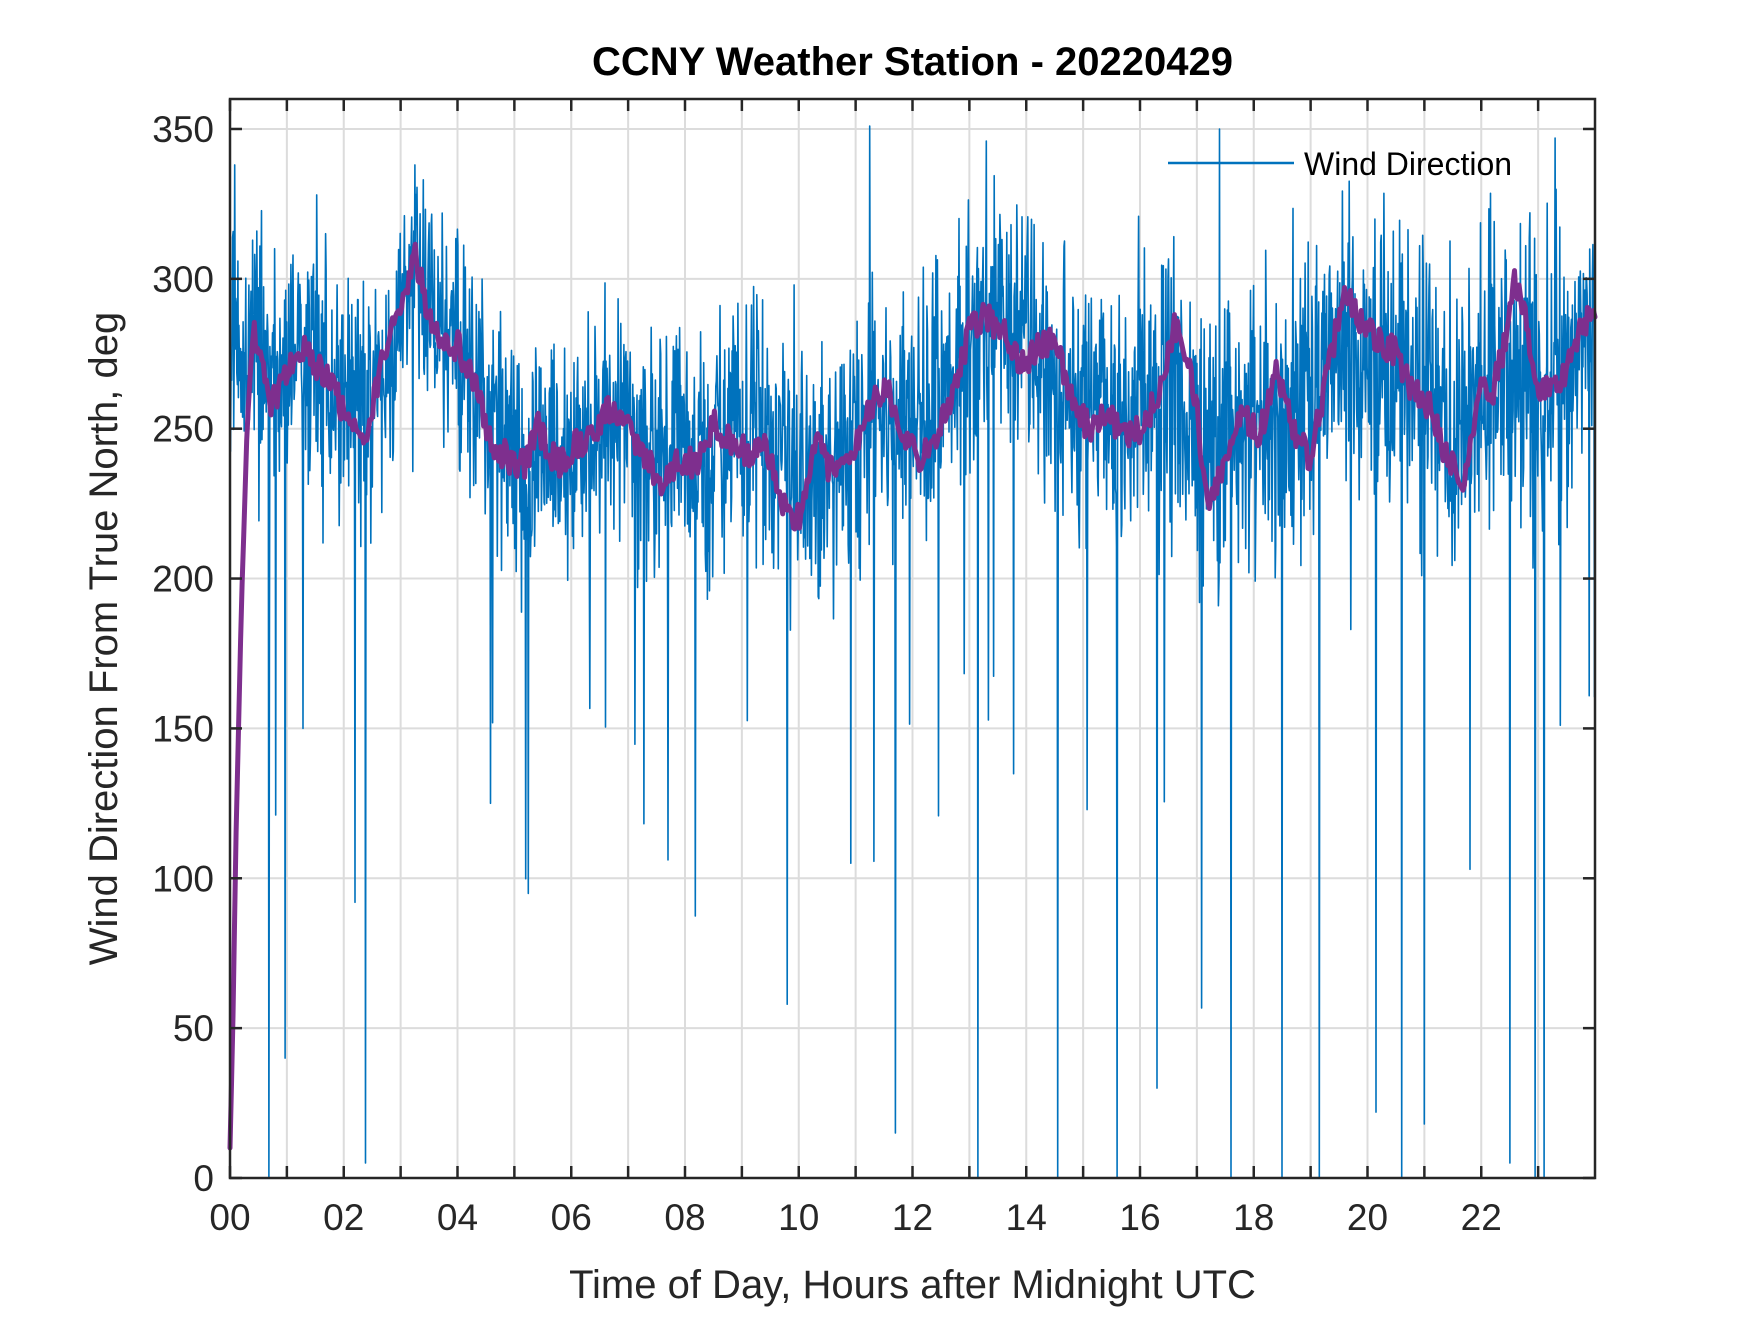  What do you see at coordinates (912, 1217) in the screenshot?
I see `x-tick-label: 12` at bounding box center [912, 1217].